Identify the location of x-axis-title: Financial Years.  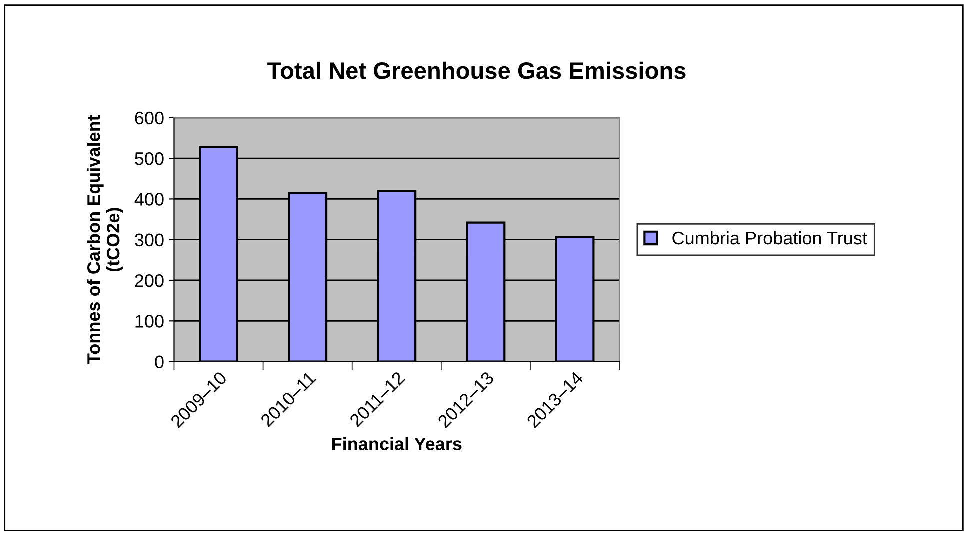
(397, 444).